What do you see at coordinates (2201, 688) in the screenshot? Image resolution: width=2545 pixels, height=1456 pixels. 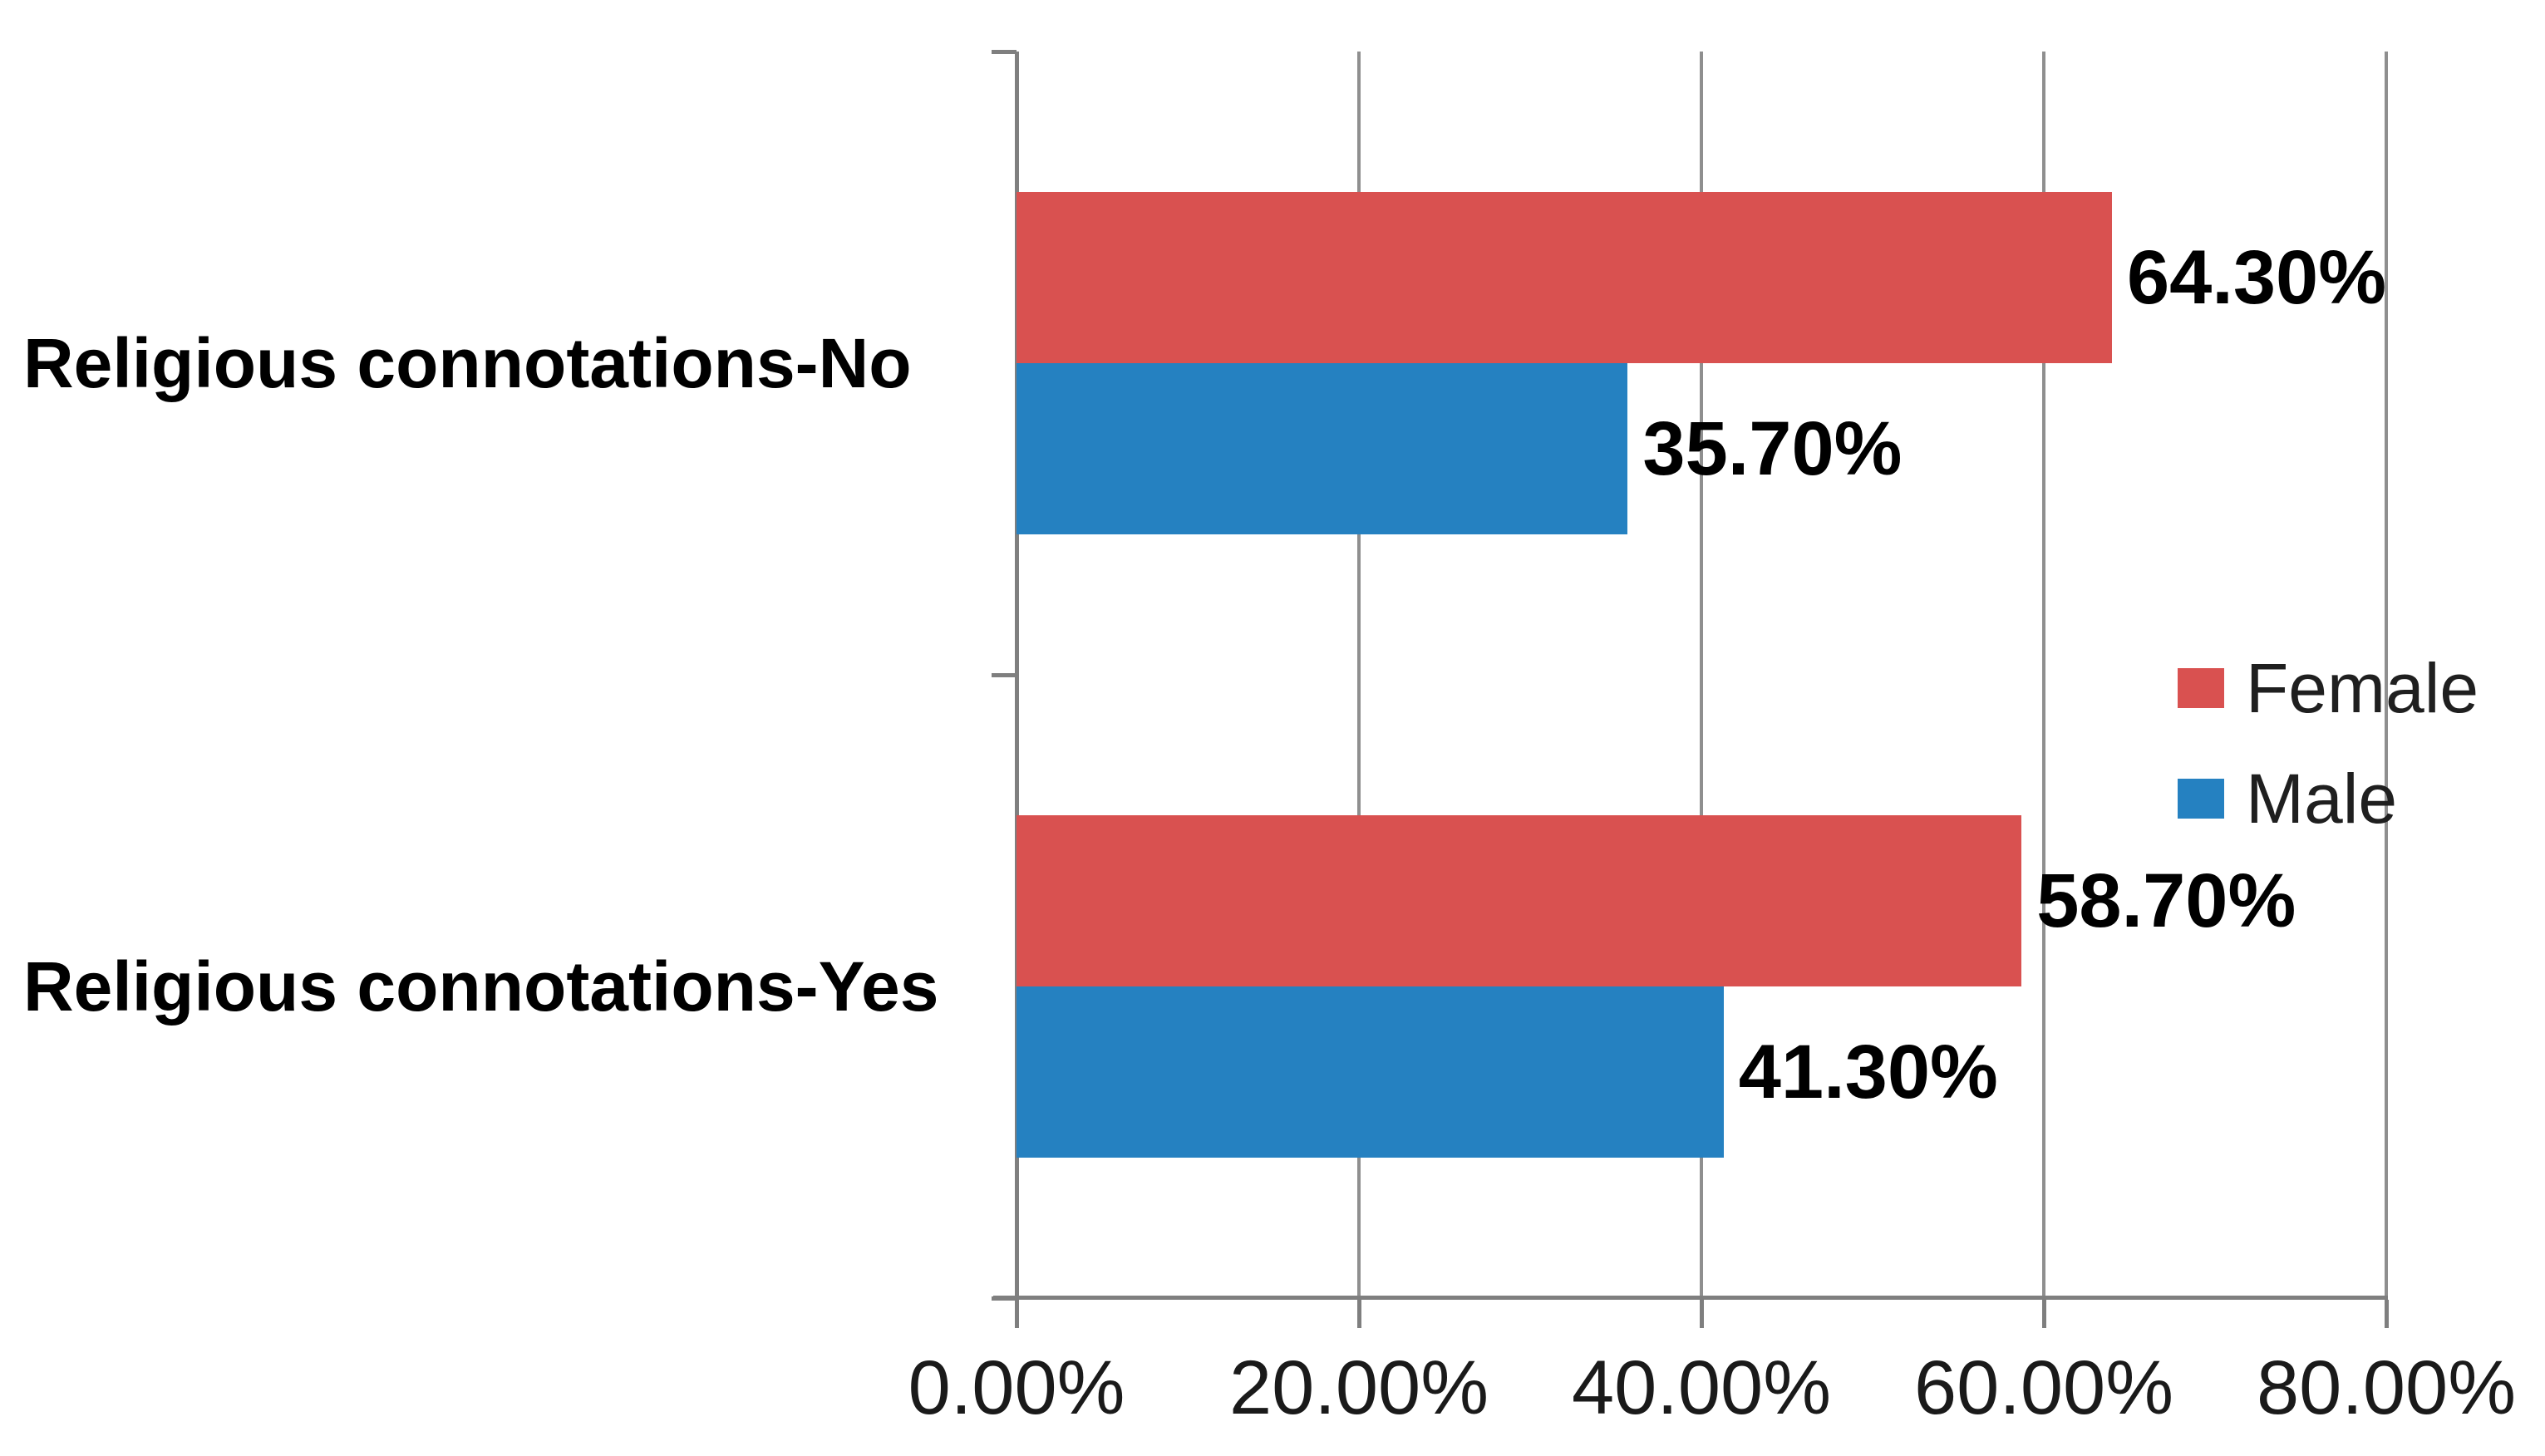 I see `female-swatch-icon` at bounding box center [2201, 688].